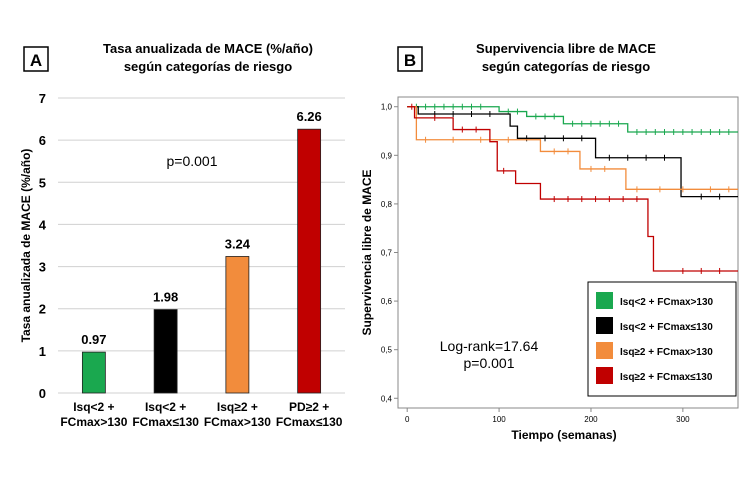 Image resolution: width=750 pixels, height=500 pixels. I want to click on panel-a-letter-box, so click(36, 59).